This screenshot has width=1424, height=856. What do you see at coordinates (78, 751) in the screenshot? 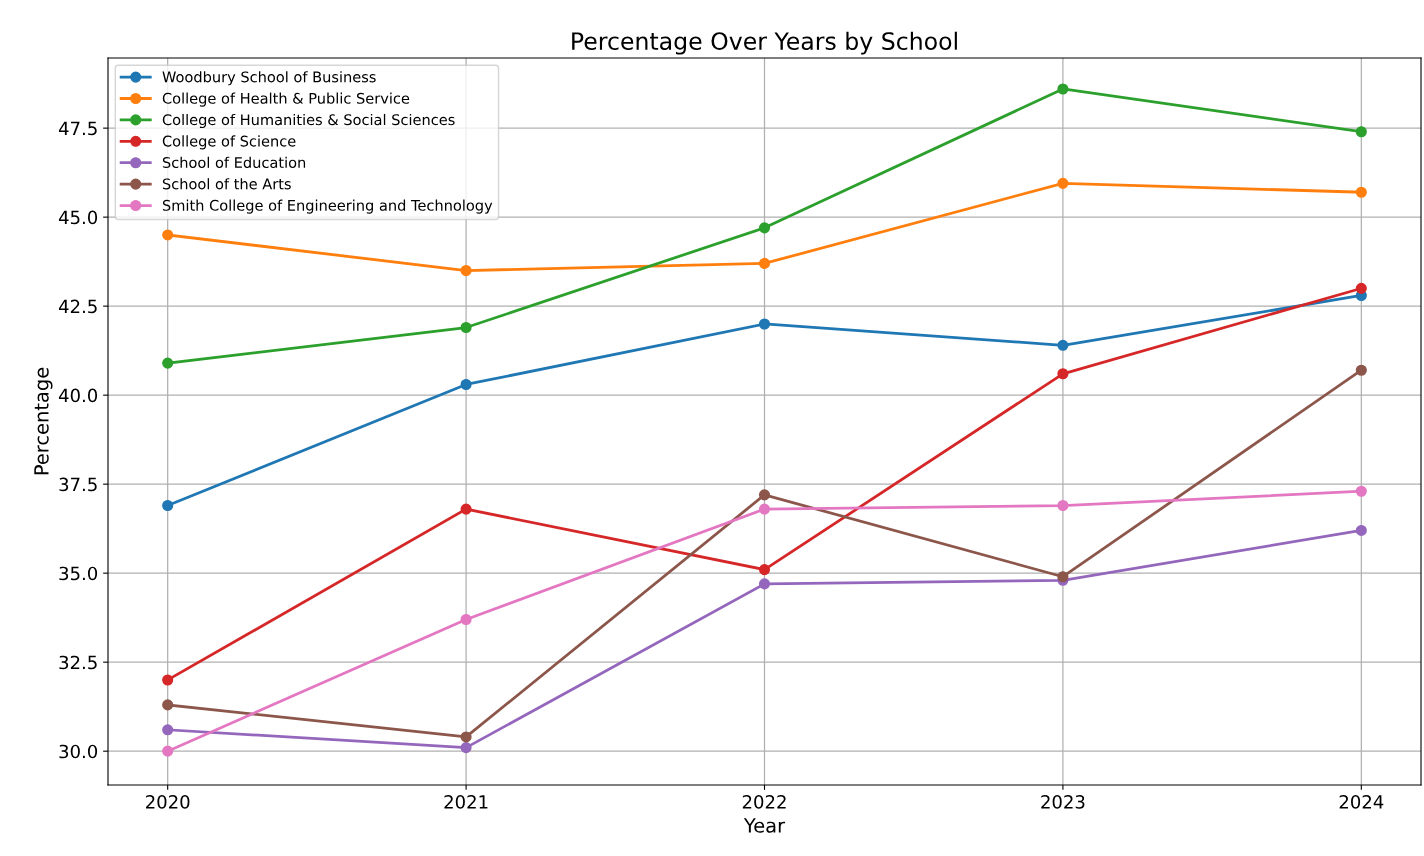
I see `y-tick-label: 30.0` at bounding box center [78, 751].